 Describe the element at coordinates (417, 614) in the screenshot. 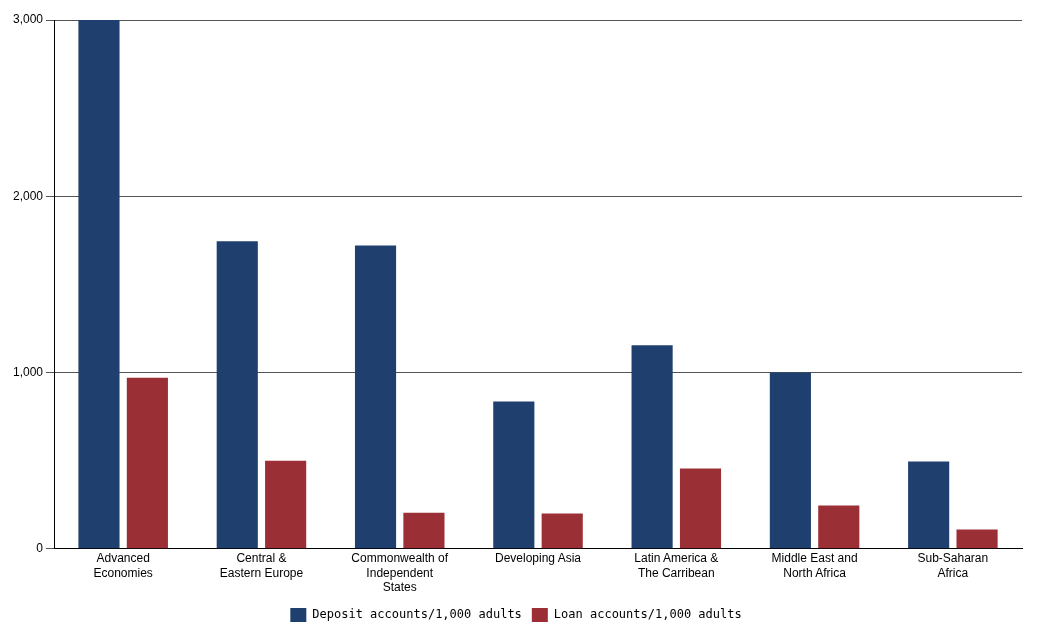

I see `legend-label: Deposit accounts/1,000 adults` at that location.